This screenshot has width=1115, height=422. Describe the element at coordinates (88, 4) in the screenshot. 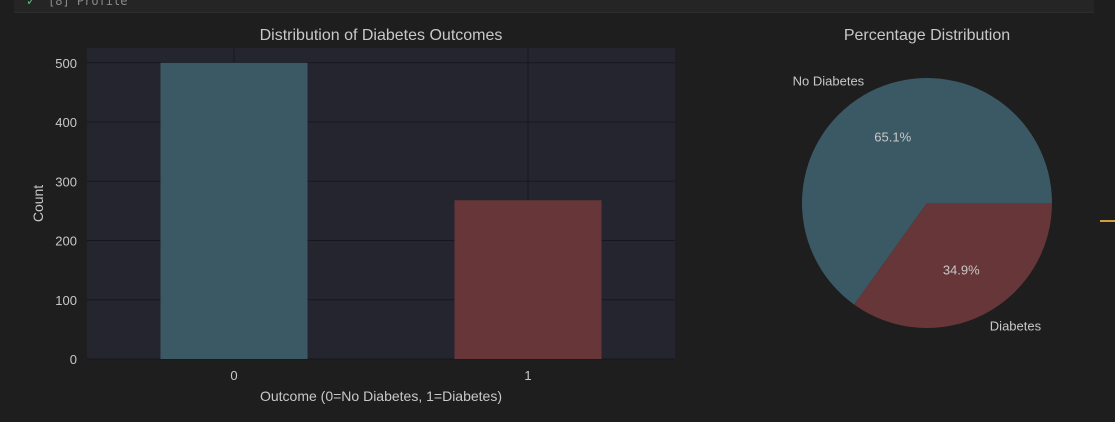

I see `cell-label: [8] Profile` at that location.